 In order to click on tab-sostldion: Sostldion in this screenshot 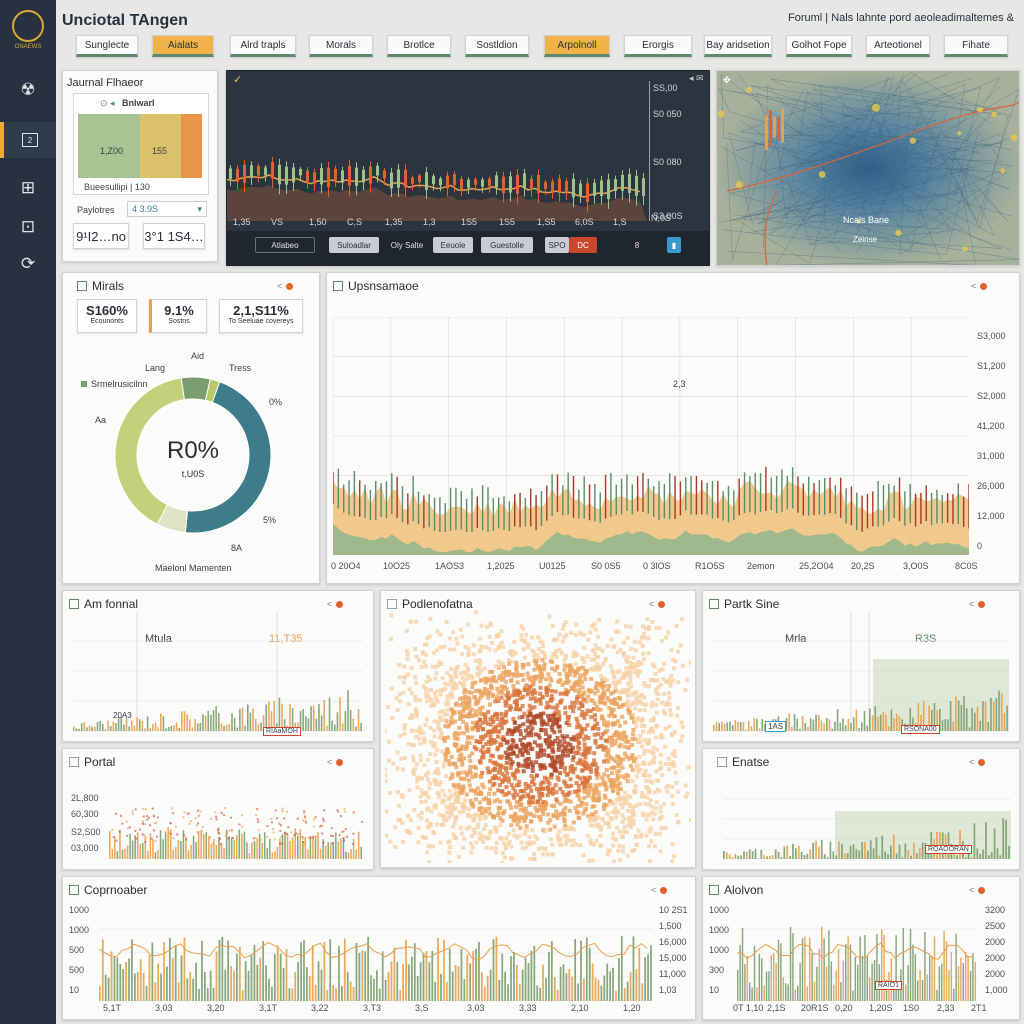, I will do `click(497, 46)`.